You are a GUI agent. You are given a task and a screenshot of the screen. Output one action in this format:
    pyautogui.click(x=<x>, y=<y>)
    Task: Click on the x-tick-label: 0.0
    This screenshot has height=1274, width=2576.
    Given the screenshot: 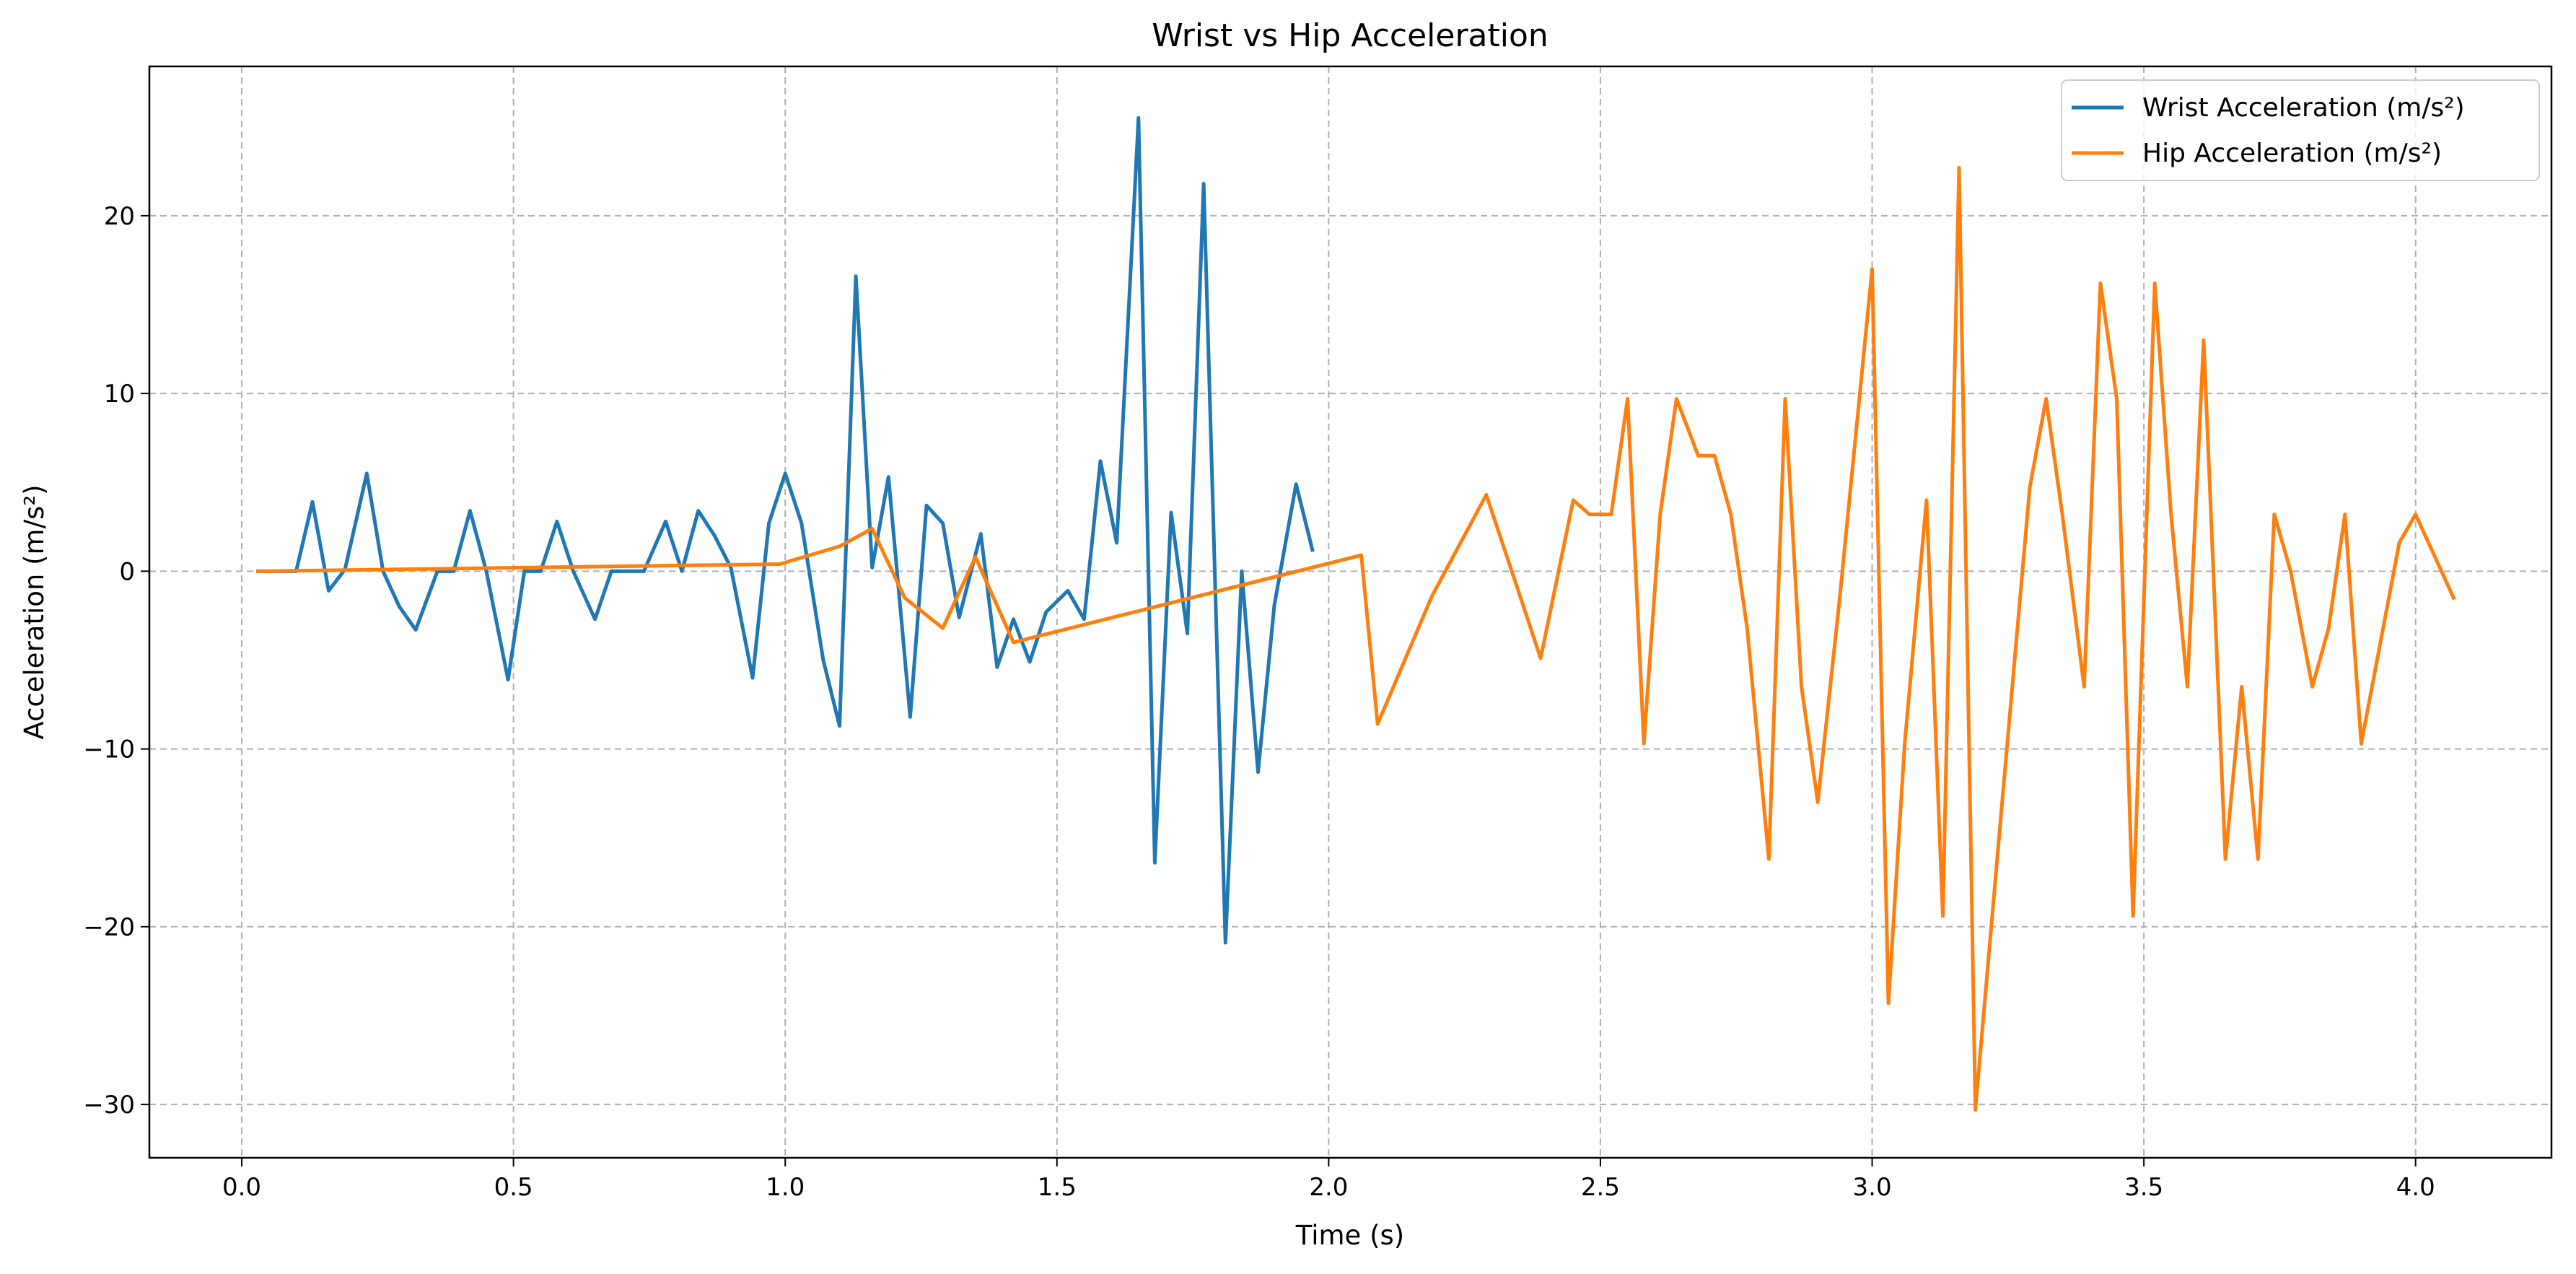 What is the action you would take?
    pyautogui.click(x=241, y=1187)
    